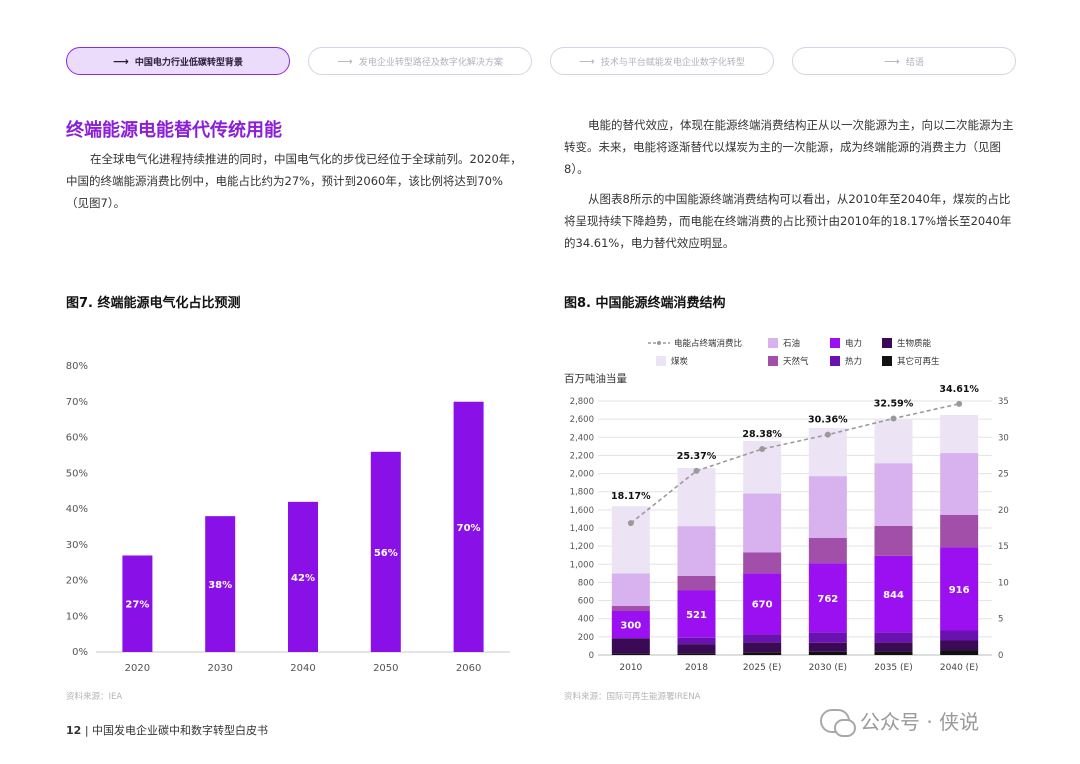  I want to click on bar-value-label: 38%, so click(220, 585).